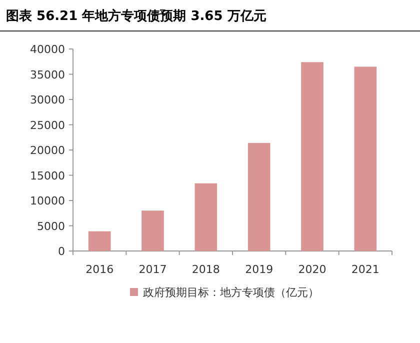 Image resolution: width=420 pixels, height=343 pixels. Describe the element at coordinates (152, 269) in the screenshot. I see `x-tick-label: 2017` at that location.